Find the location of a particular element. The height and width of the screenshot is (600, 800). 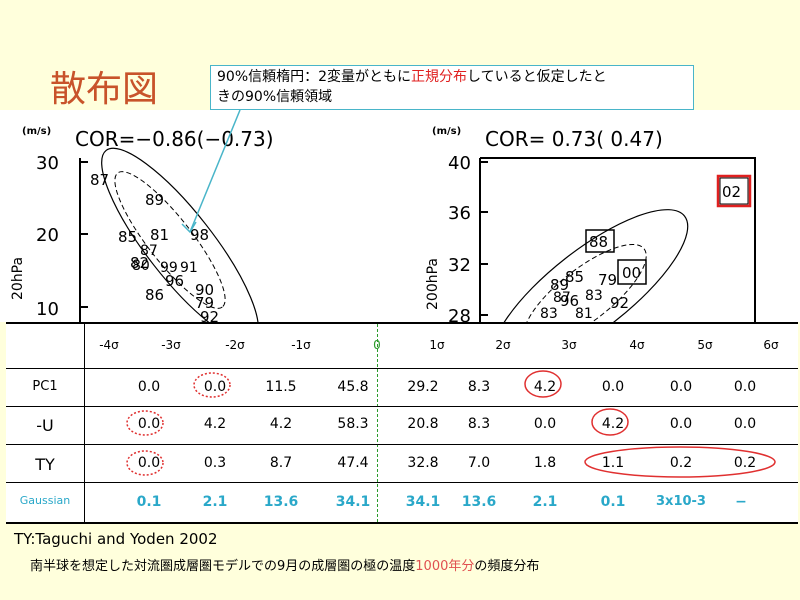

cell: − is located at coordinates (741, 502).